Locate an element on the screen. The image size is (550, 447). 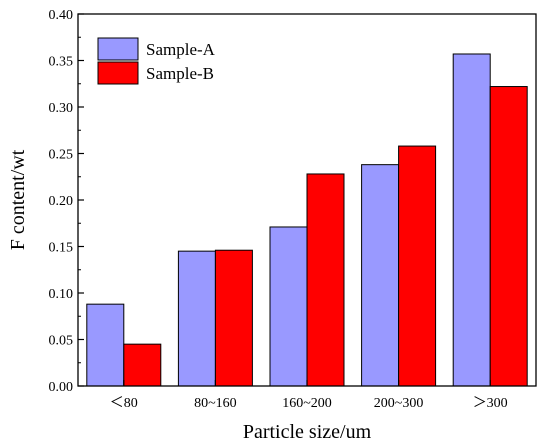
y-tick-label-0: 0.00 is located at coordinates (61, 387).